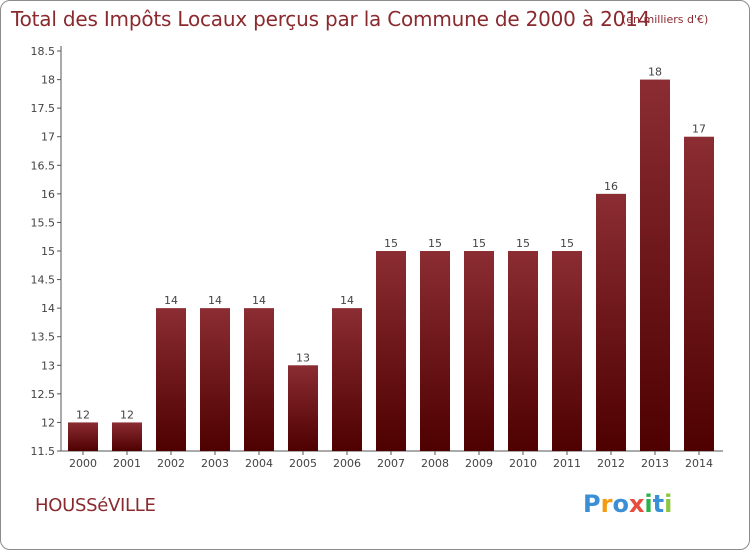 The image size is (750, 550). Describe the element at coordinates (655, 463) in the screenshot. I see `x-tick-label: 2013` at that location.